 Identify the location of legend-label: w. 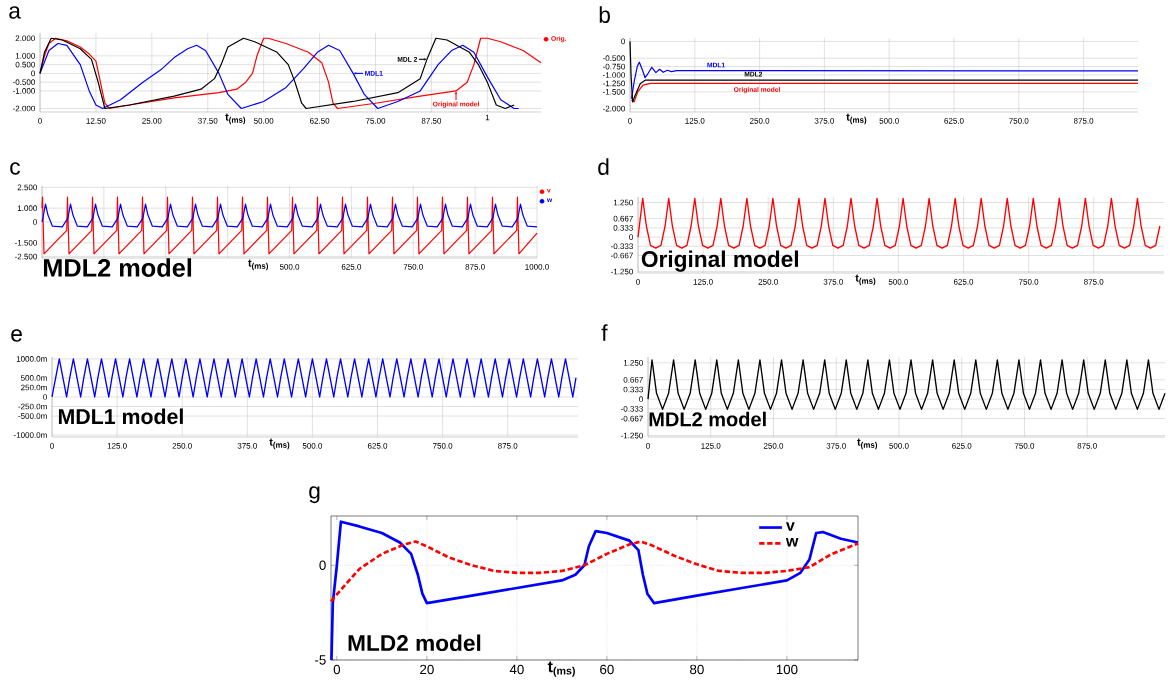
(792, 542).